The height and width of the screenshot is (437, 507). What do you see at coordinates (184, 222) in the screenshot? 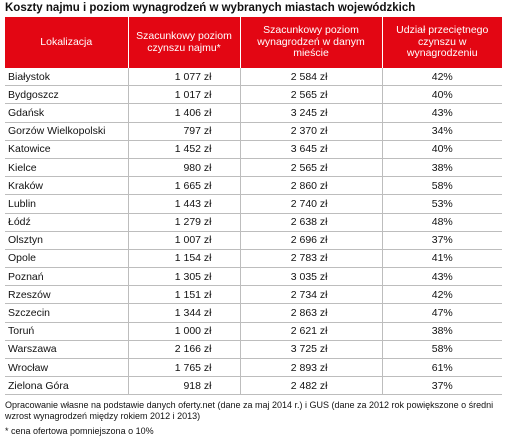
I see `cell-rent: 1 279 zł` at bounding box center [184, 222].